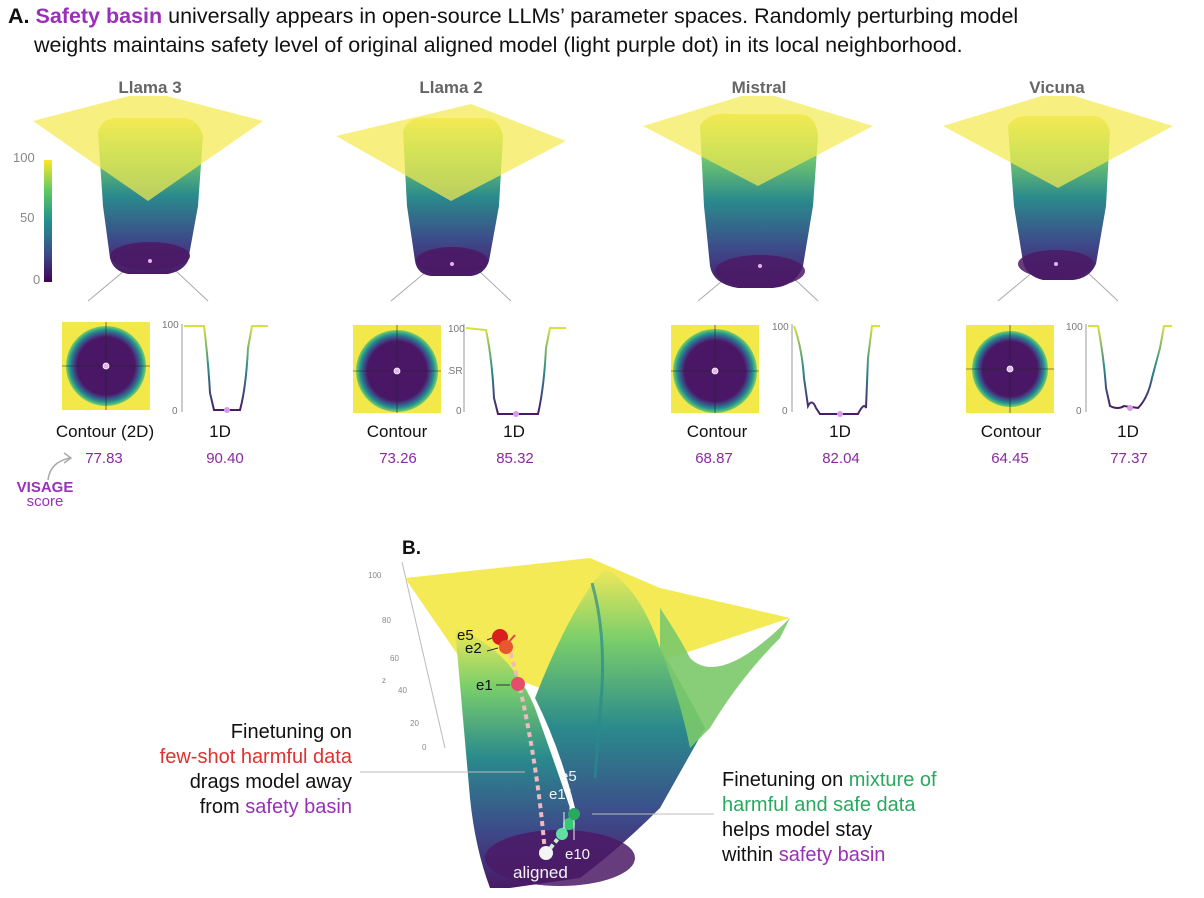  What do you see at coordinates (507, 370) in the screenshot?
I see `oned-plot-llama2: 100 0 ASR` at bounding box center [507, 370].